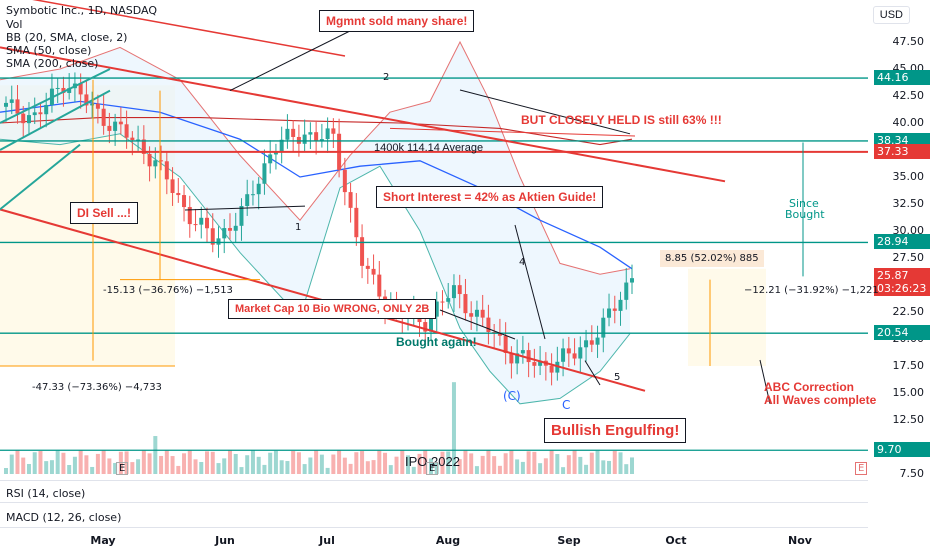 The height and width of the screenshot is (550, 932). I want to click on short-interest-annotation: Short Interest = 42% as Aktien Guide!, so click(490, 197).